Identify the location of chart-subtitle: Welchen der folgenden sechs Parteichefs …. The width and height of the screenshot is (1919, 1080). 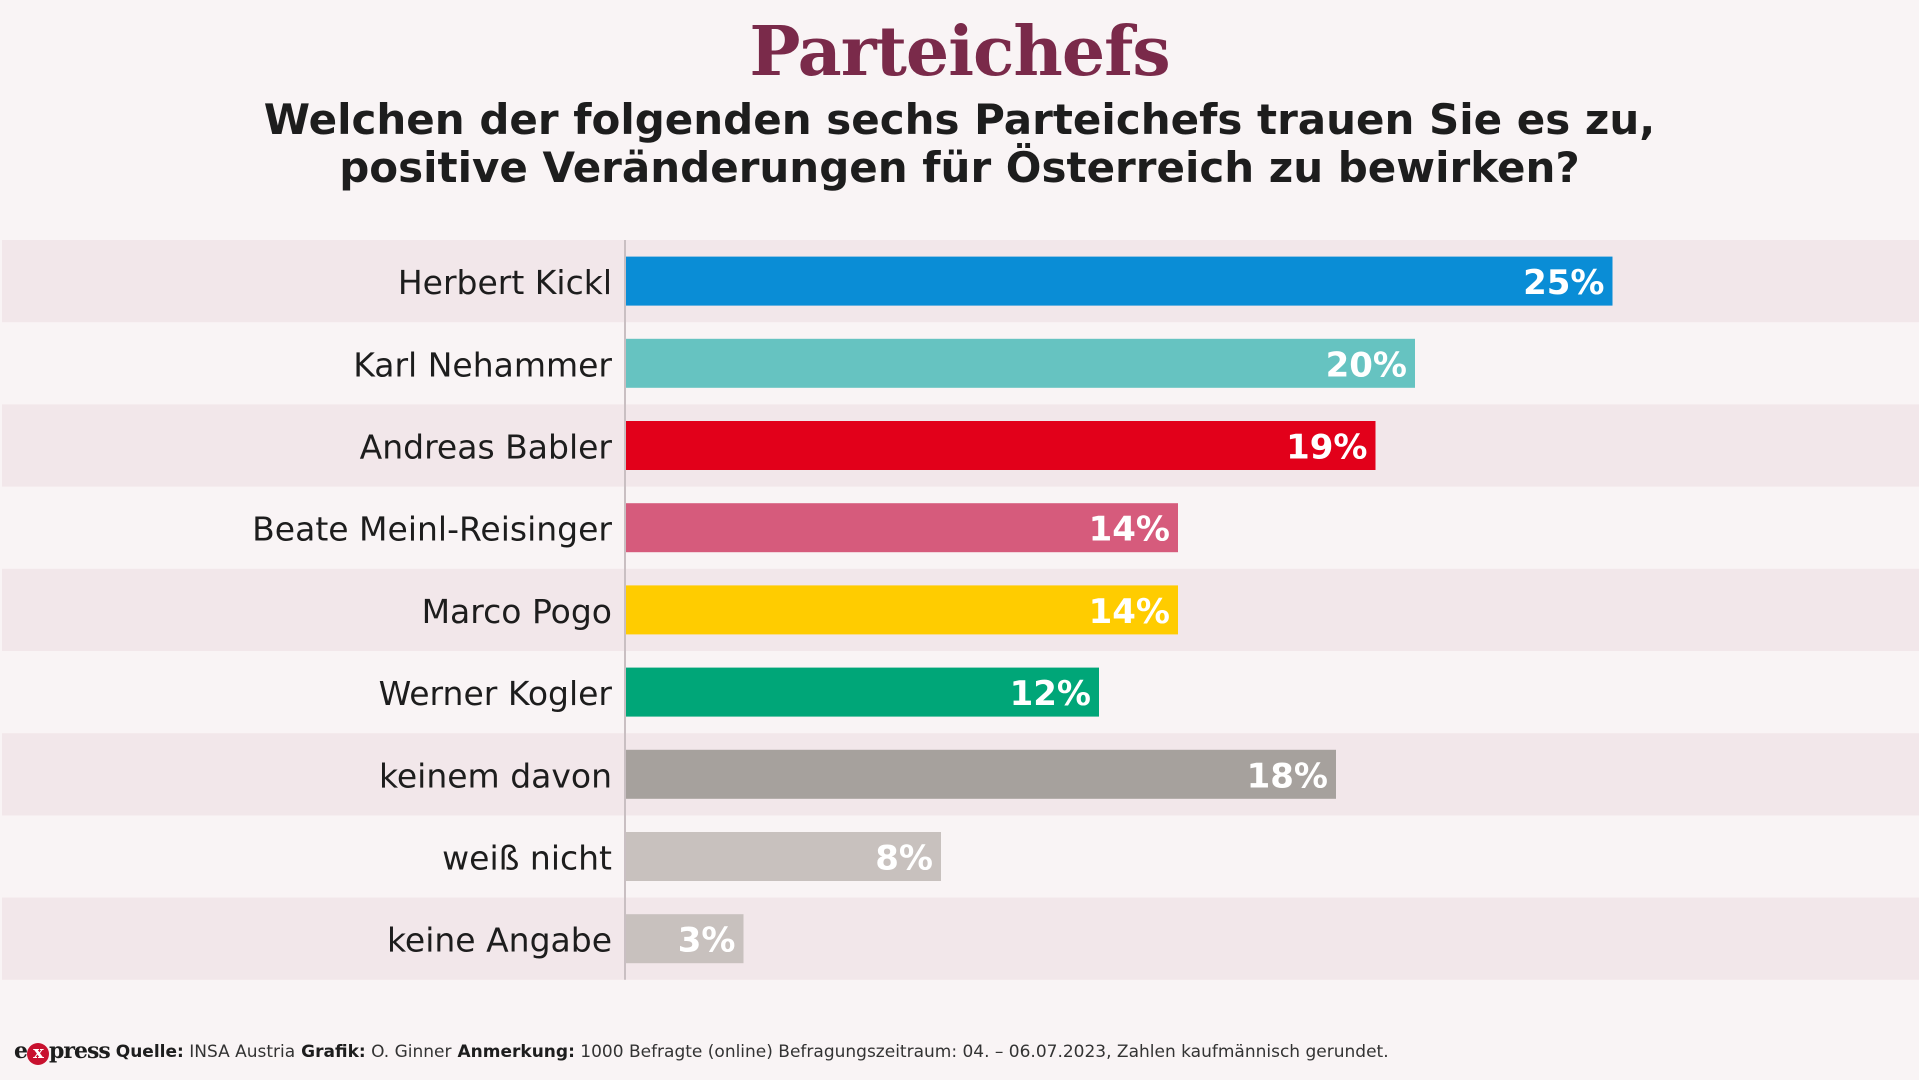
(959, 144).